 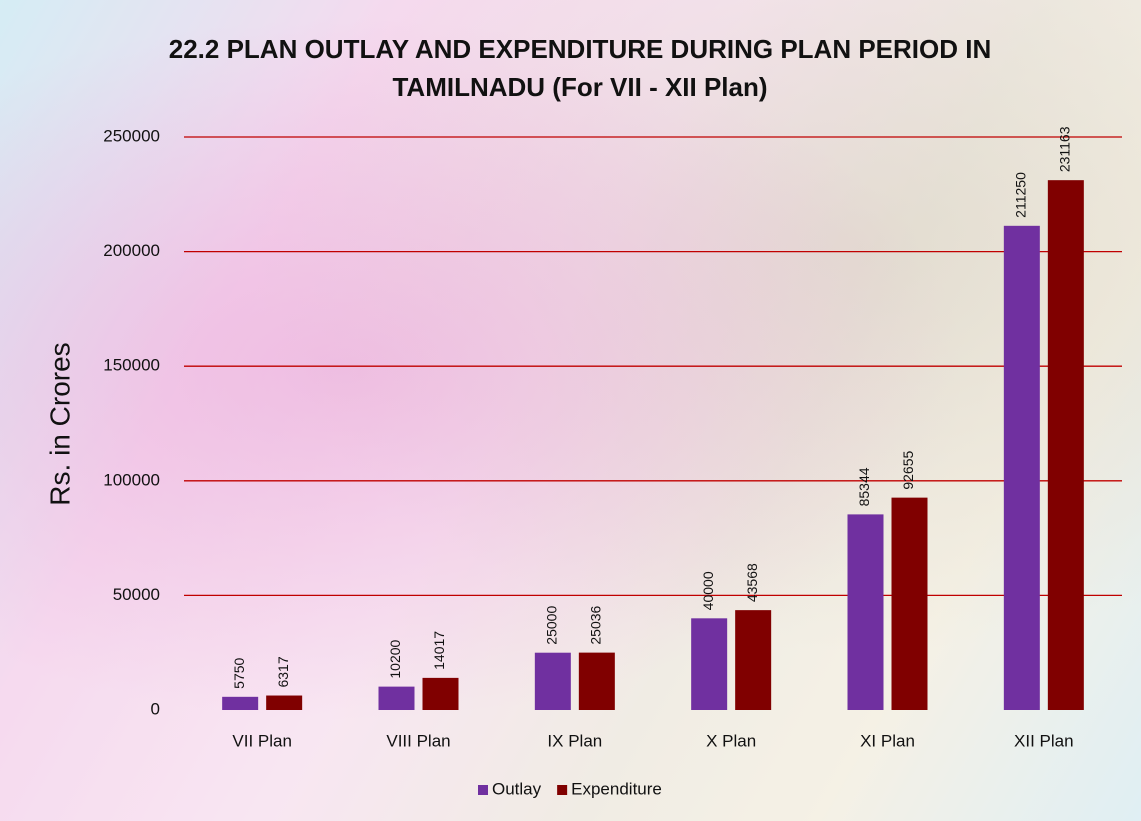 What do you see at coordinates (418, 740) in the screenshot?
I see `x-tick-label: VIII Plan` at bounding box center [418, 740].